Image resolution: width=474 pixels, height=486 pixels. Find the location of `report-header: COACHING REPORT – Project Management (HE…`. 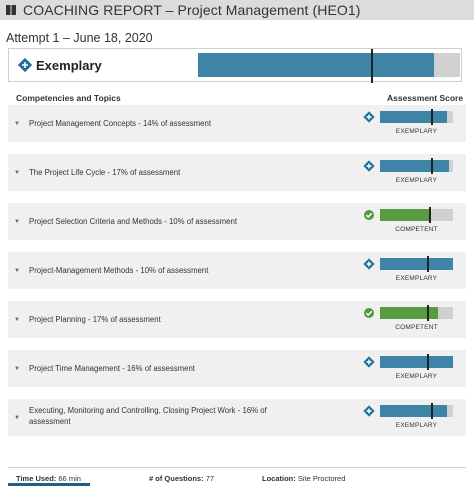

report-header: COACHING REPORT – Project Management (HE… is located at coordinates (237, 10).